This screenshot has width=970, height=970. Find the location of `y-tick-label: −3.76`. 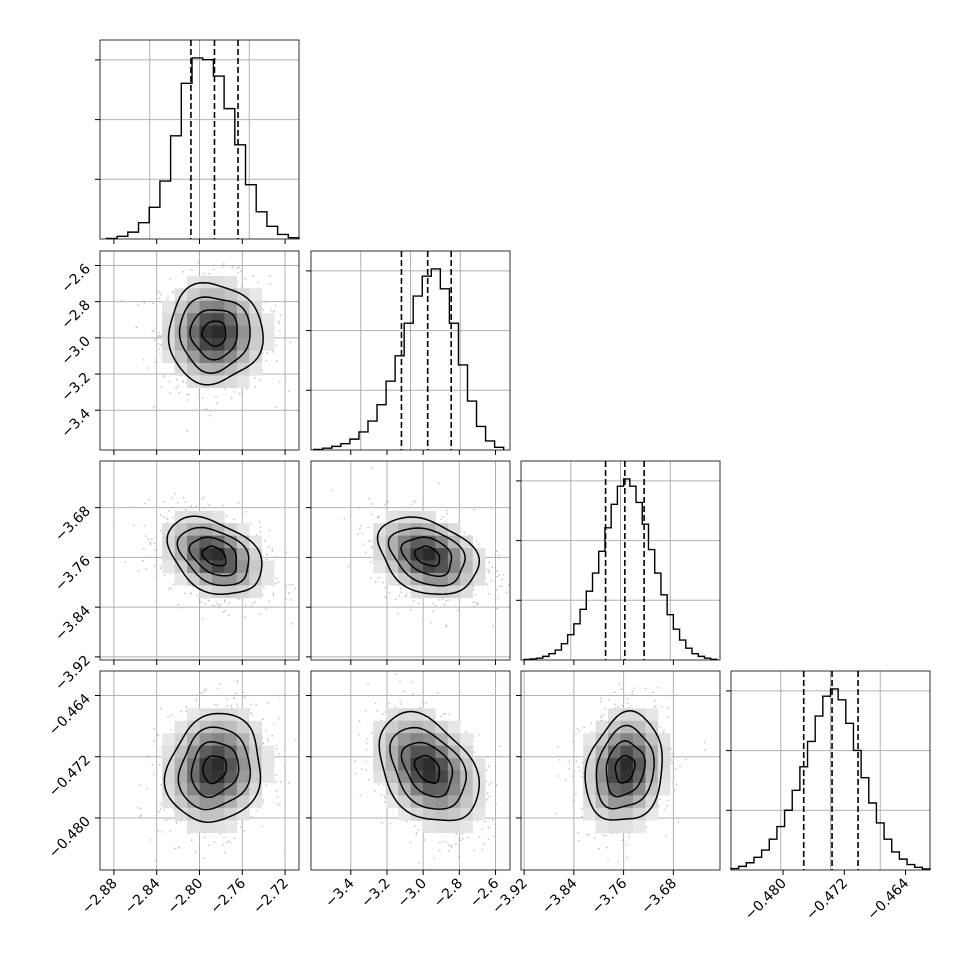

y-tick-label: −3.76 is located at coordinates (73, 574).